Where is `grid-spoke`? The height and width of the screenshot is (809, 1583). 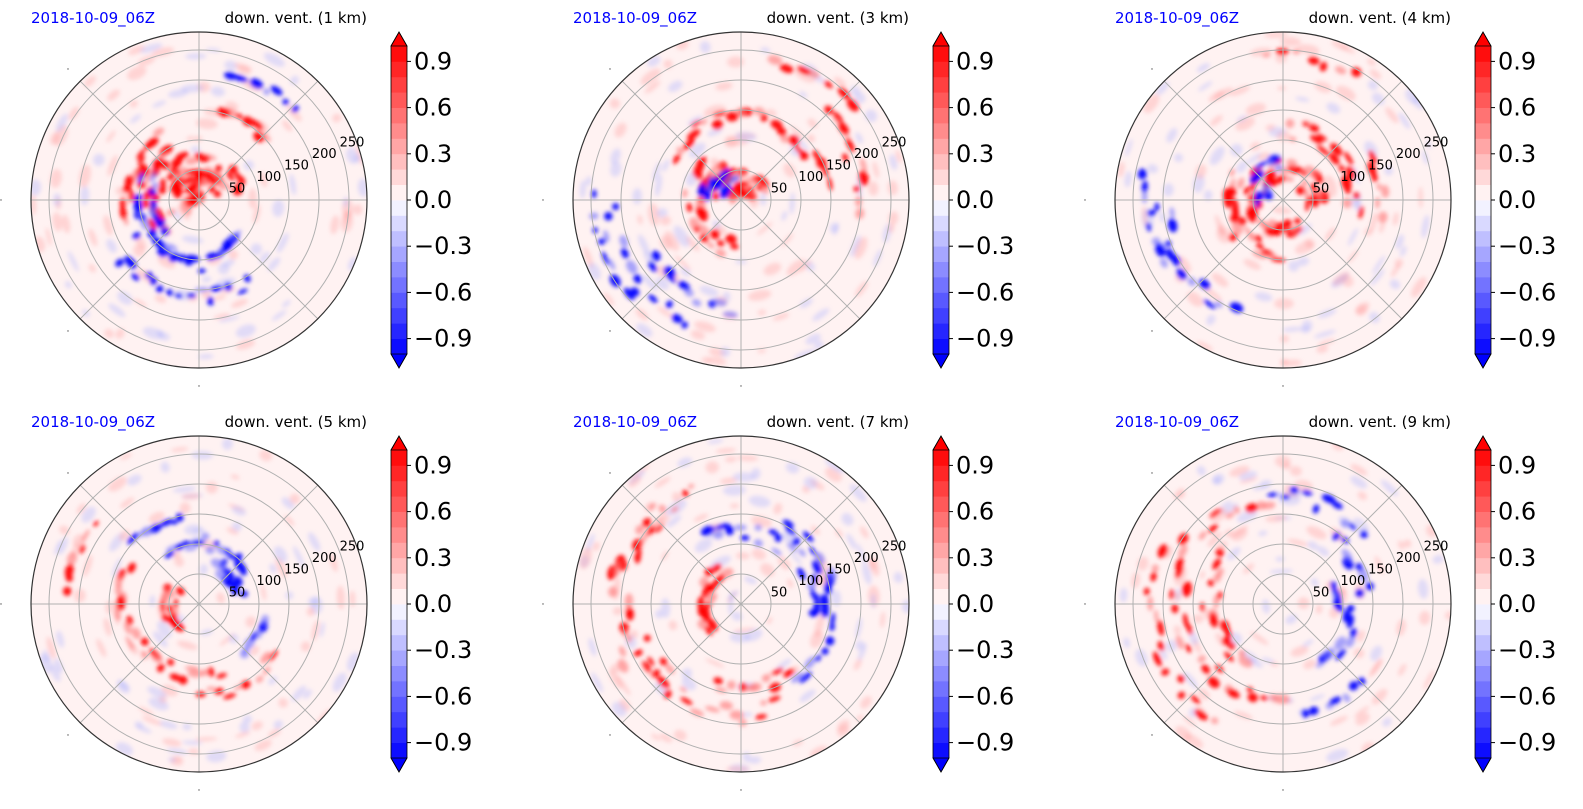
grid-spoke is located at coordinates (1342, 544).